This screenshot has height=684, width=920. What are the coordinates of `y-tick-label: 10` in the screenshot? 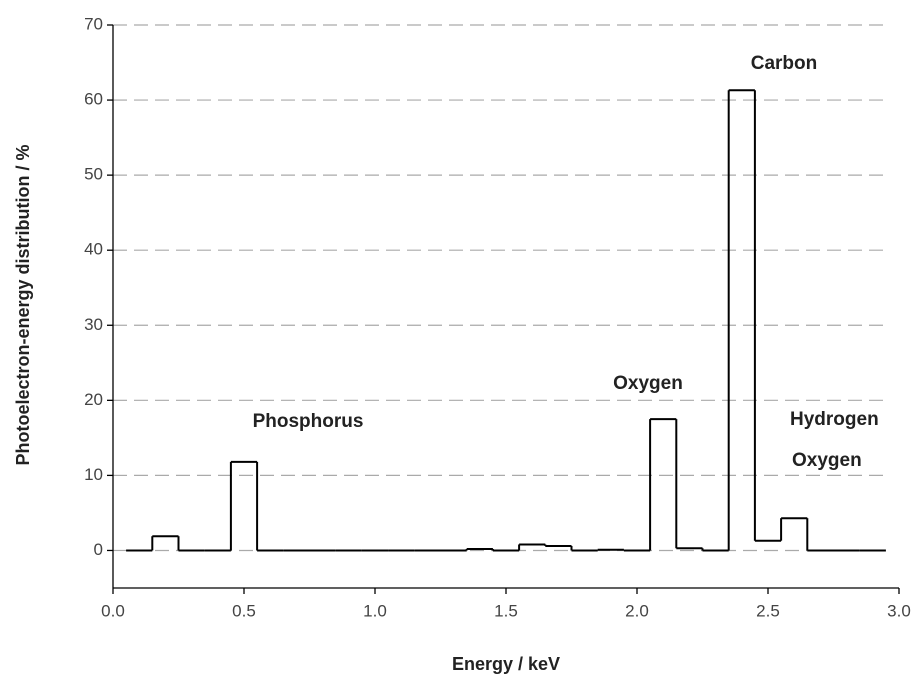 It's located at (93, 474).